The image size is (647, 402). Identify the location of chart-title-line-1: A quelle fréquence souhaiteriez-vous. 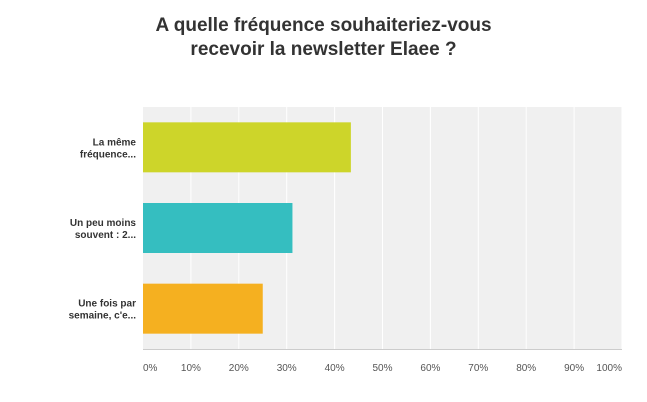
(323, 25).